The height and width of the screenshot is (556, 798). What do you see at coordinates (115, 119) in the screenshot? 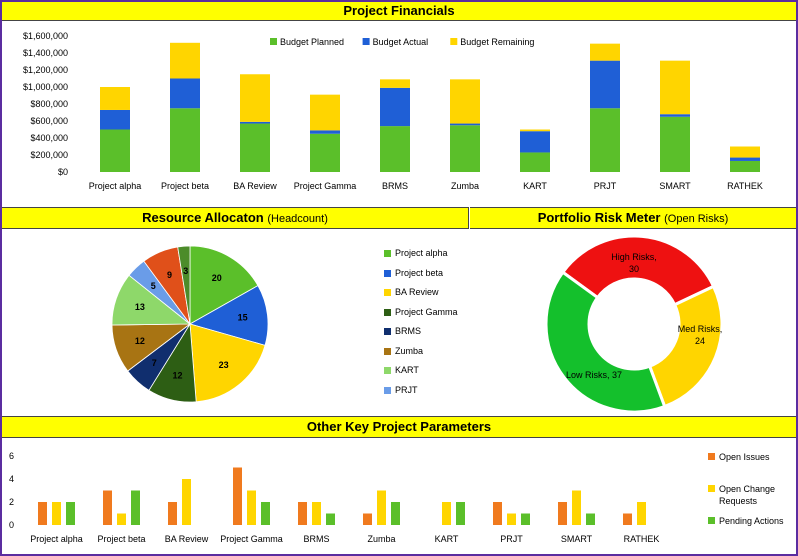
I see `bar-budget-actual-project-alpha` at bounding box center [115, 119].